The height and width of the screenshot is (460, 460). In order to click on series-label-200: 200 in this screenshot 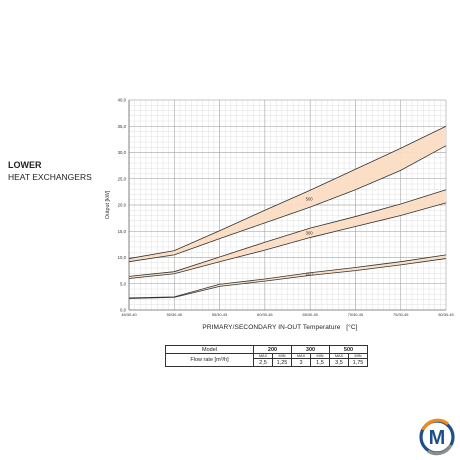, I will do `click(310, 274)`.